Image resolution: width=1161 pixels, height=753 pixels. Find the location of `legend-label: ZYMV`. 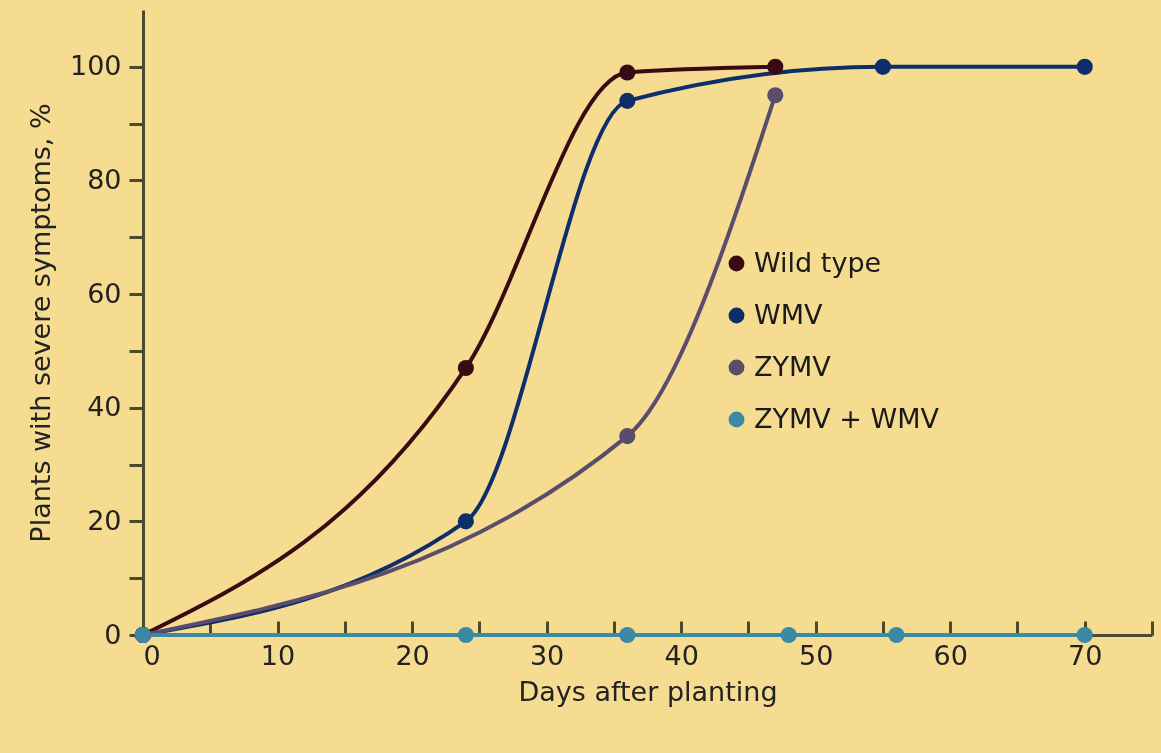

legend-label: ZYMV is located at coordinates (793, 366).